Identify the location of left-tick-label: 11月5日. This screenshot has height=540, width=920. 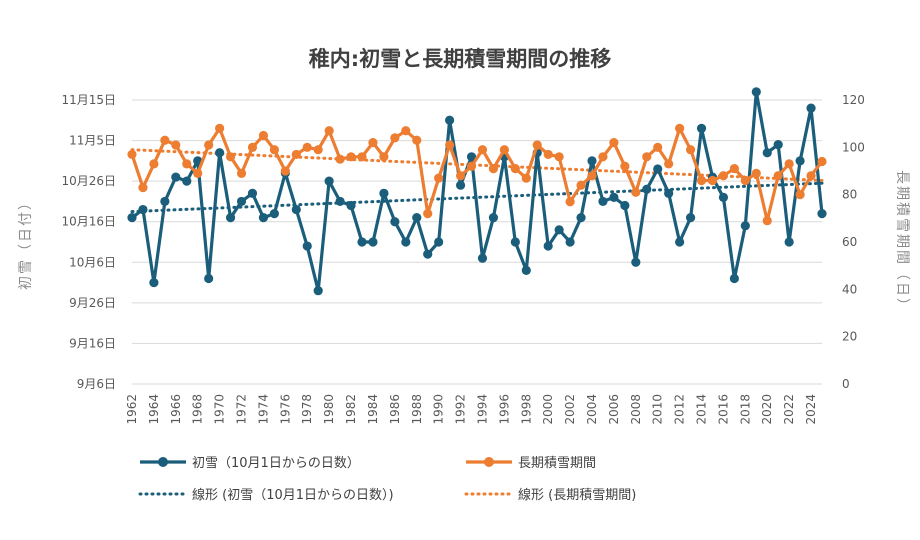
(92, 141).